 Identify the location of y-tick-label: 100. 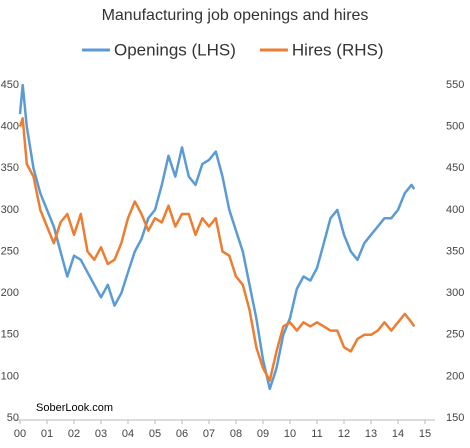
(10, 376).